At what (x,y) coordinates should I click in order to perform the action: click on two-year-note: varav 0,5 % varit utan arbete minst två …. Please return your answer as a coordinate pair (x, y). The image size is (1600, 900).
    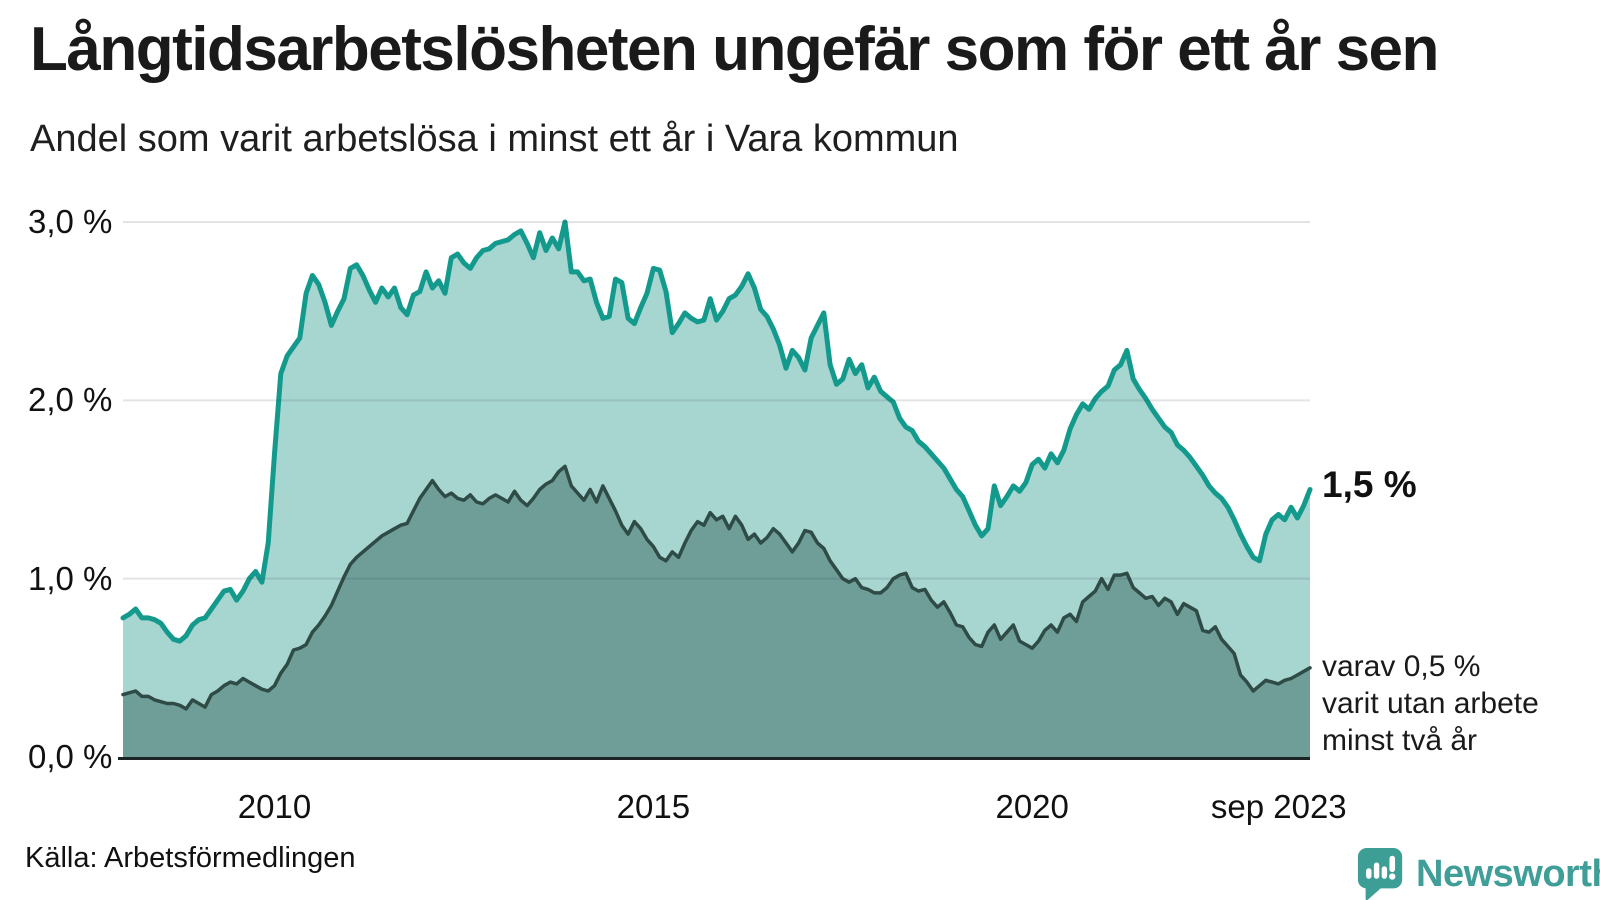
    Looking at the image, I should click on (1430, 703).